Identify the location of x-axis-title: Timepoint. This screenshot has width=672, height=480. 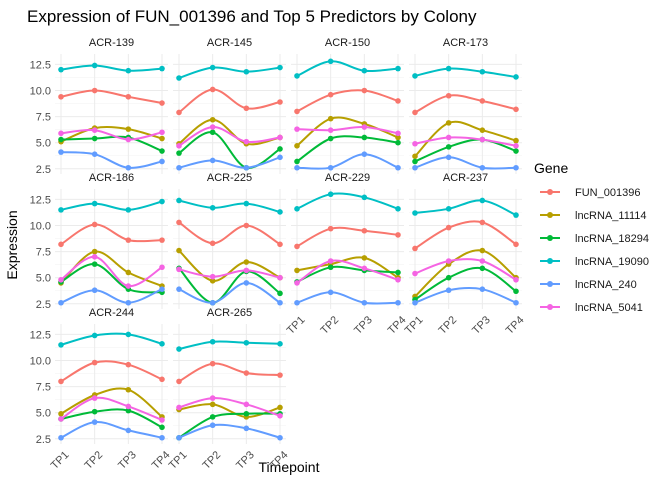
(289, 467).